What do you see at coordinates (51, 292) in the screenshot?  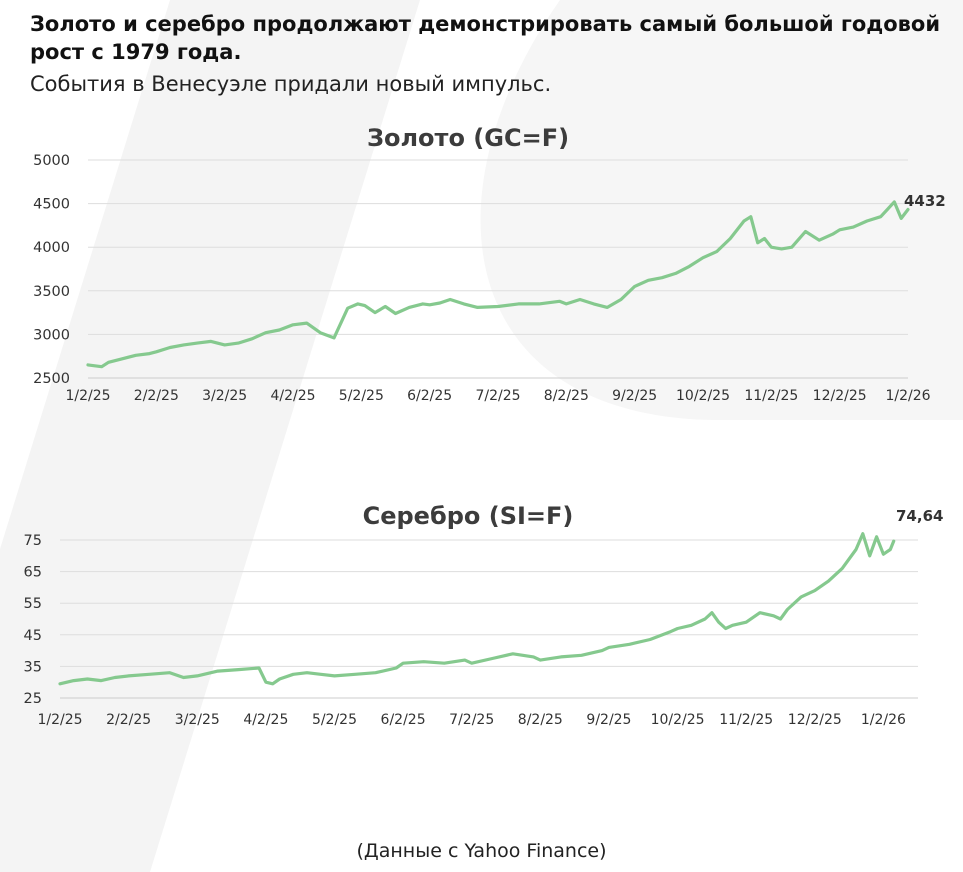 I see `gold-y-tick-label: 3500` at bounding box center [51, 292].